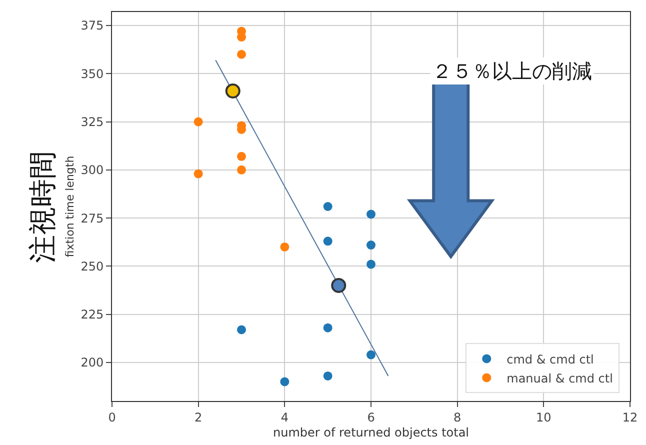  I want to click on y-axis-title: fixtion time length, so click(69, 207).